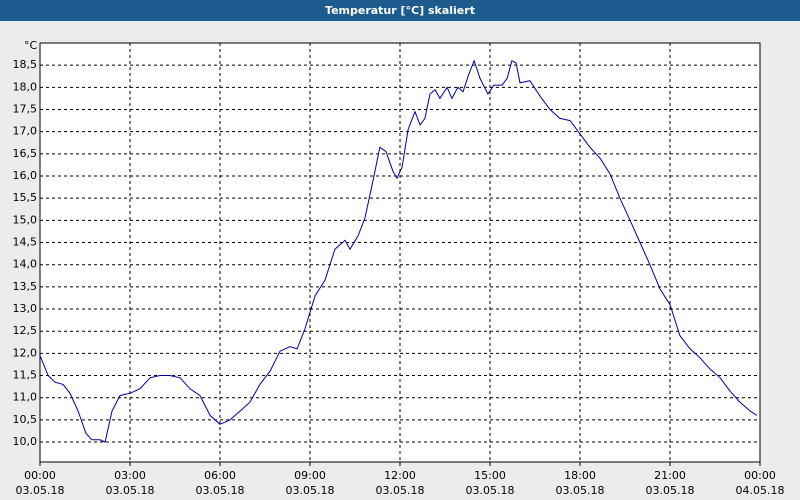 This screenshot has width=800, height=500. I want to click on y-tick-label: 17,0, so click(25, 131).